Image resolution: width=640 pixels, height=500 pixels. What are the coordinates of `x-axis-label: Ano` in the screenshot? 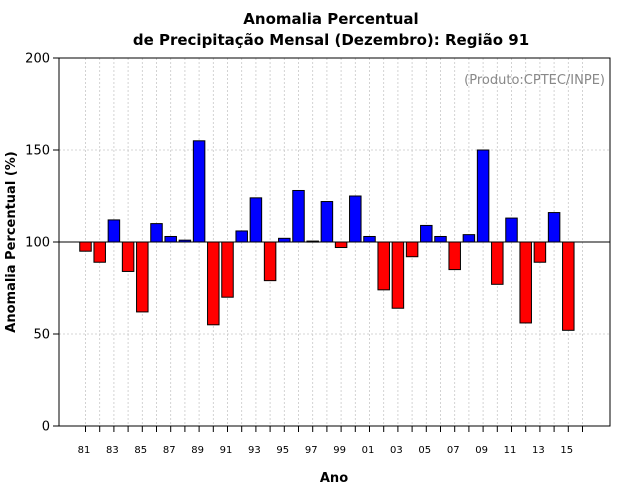 It's located at (334, 478).